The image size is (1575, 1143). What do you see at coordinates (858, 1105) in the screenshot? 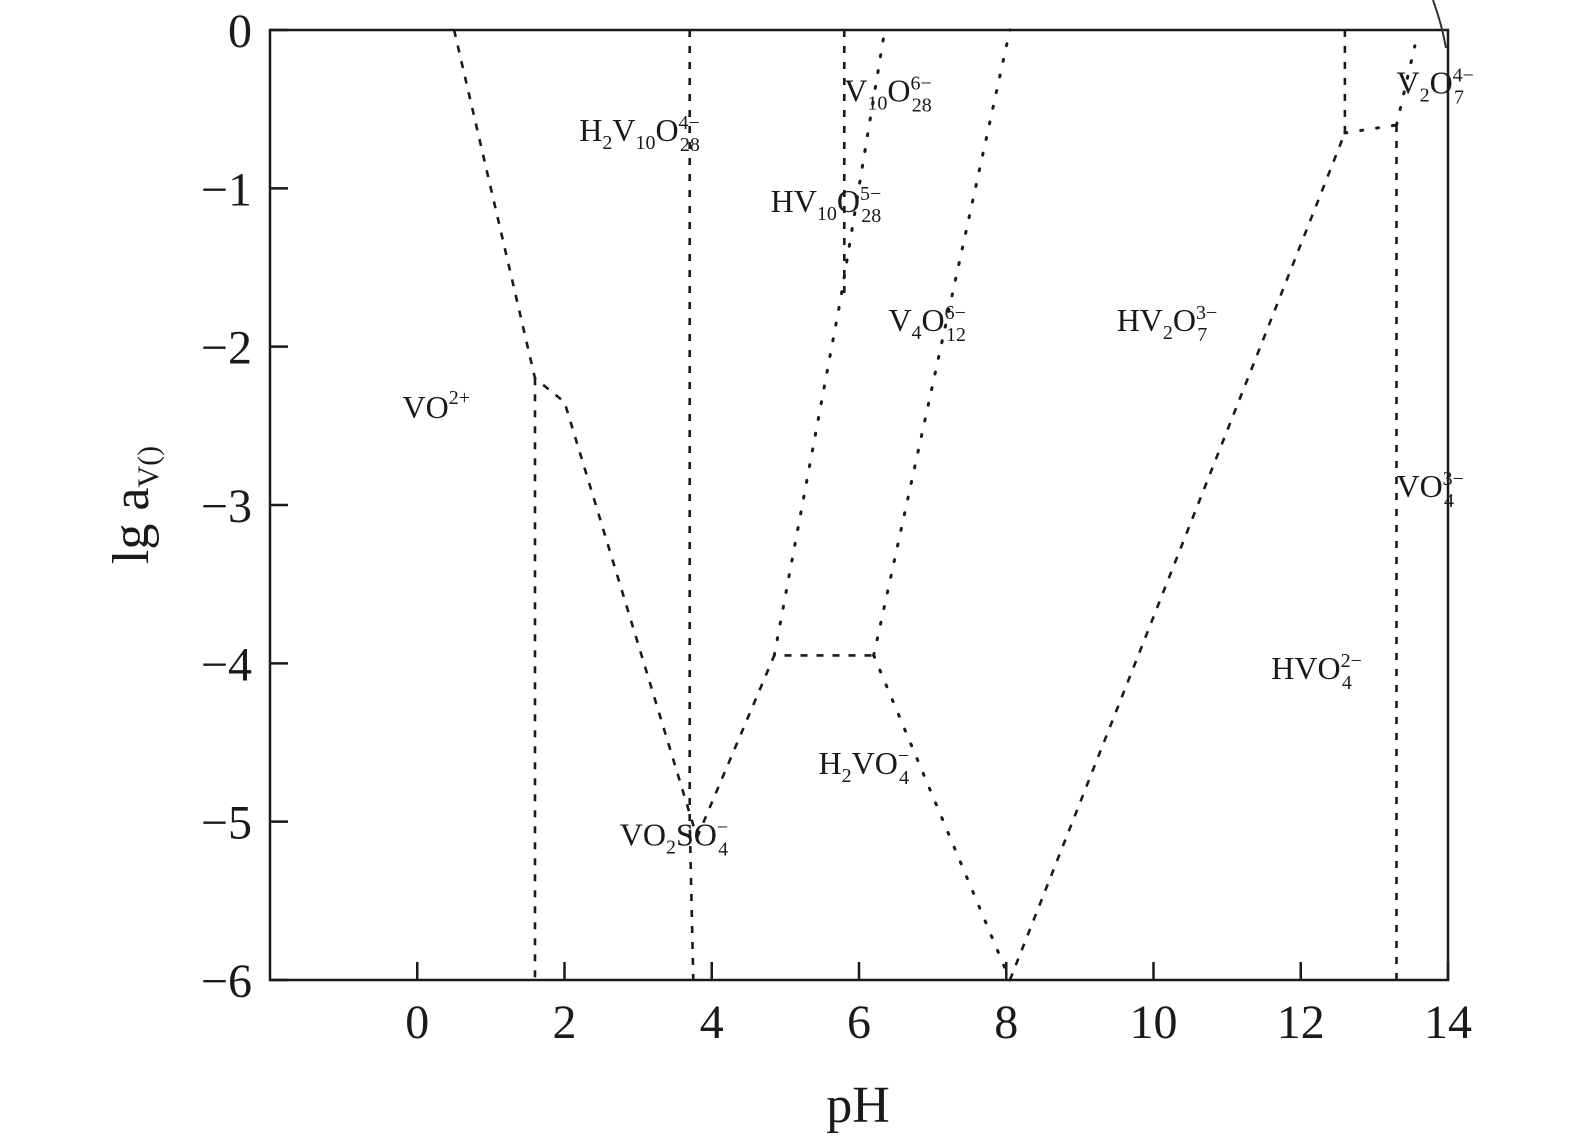
I see `x-axis-title: pH` at bounding box center [858, 1105].